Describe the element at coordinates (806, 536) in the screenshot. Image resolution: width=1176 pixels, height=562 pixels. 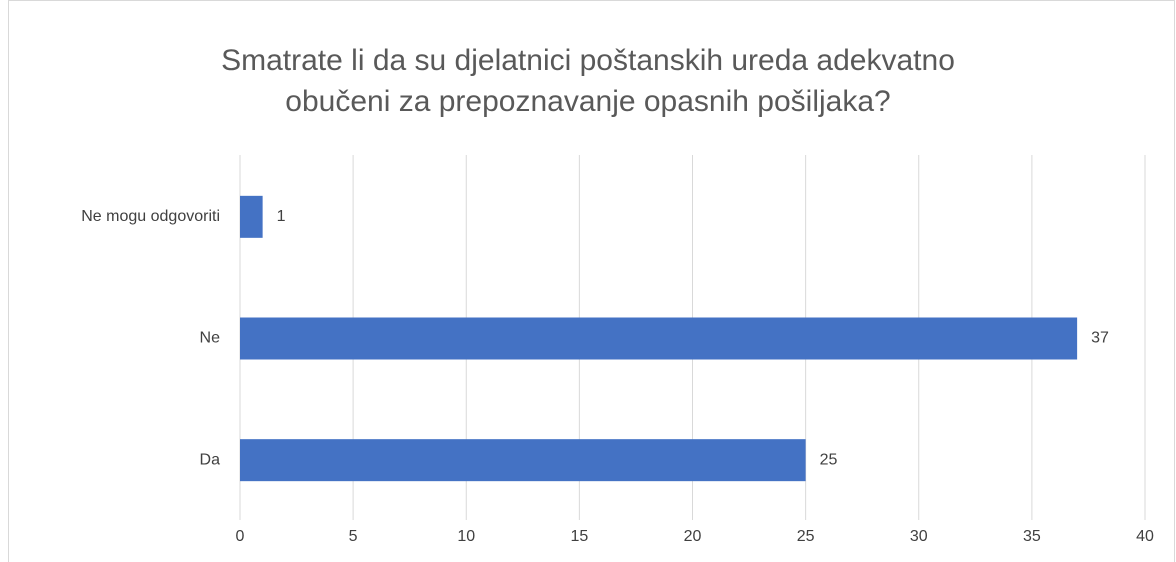
I see `x-tick-label: 25` at that location.